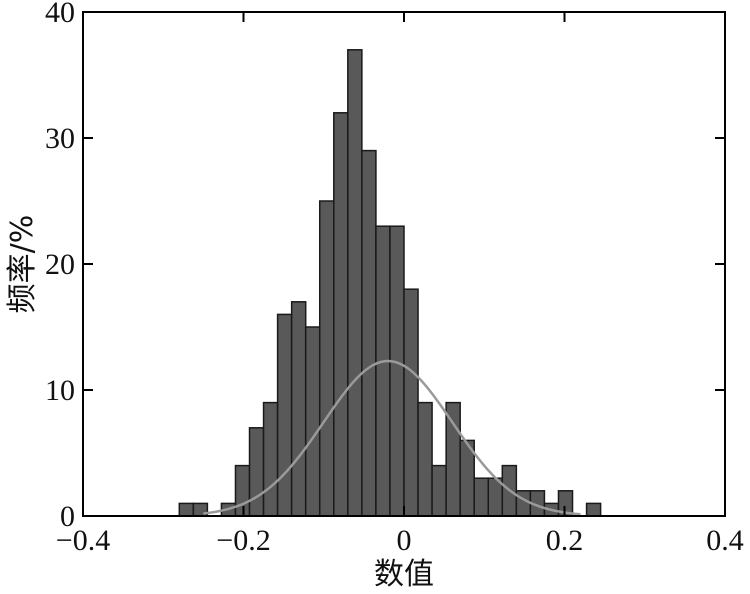  I want to click on y-tick-label: 10, so click(60, 390).